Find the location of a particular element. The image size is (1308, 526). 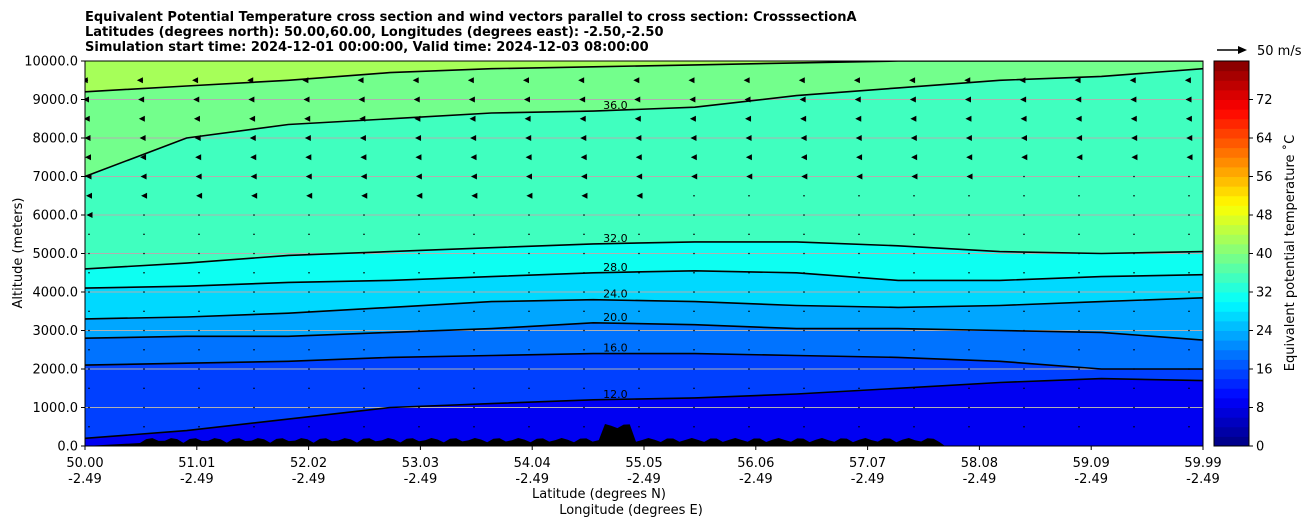

terrain-fill is located at coordinates (515, 435).